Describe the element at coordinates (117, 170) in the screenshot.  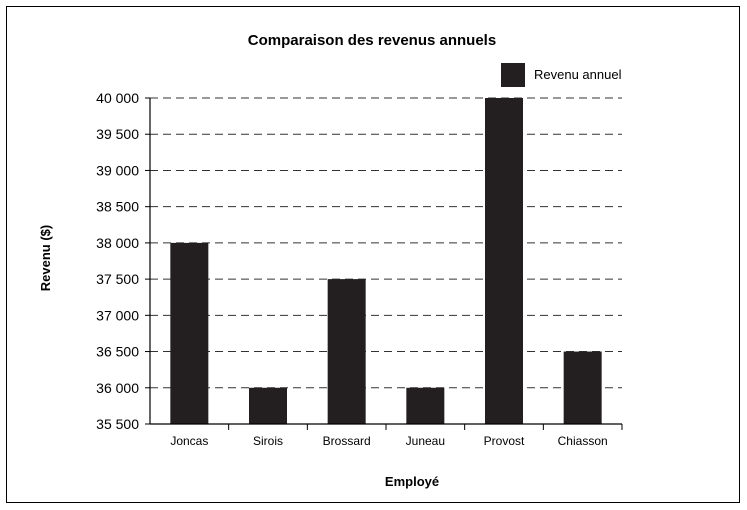
I see `y-tick-label: 39 000` at that location.